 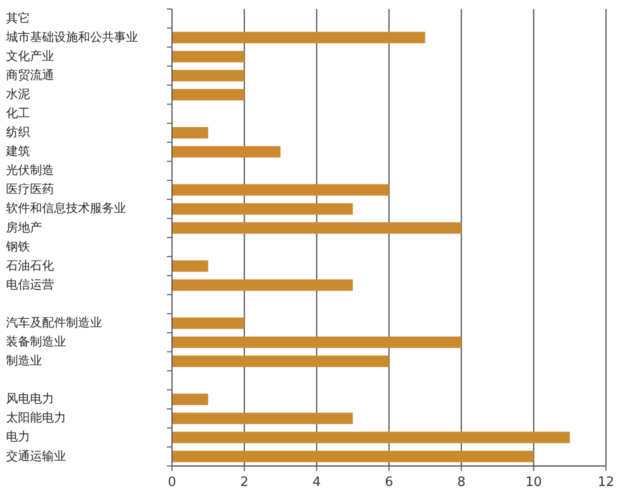 What do you see at coordinates (316, 482) in the screenshot?
I see `x-tick-label: 4` at bounding box center [316, 482].